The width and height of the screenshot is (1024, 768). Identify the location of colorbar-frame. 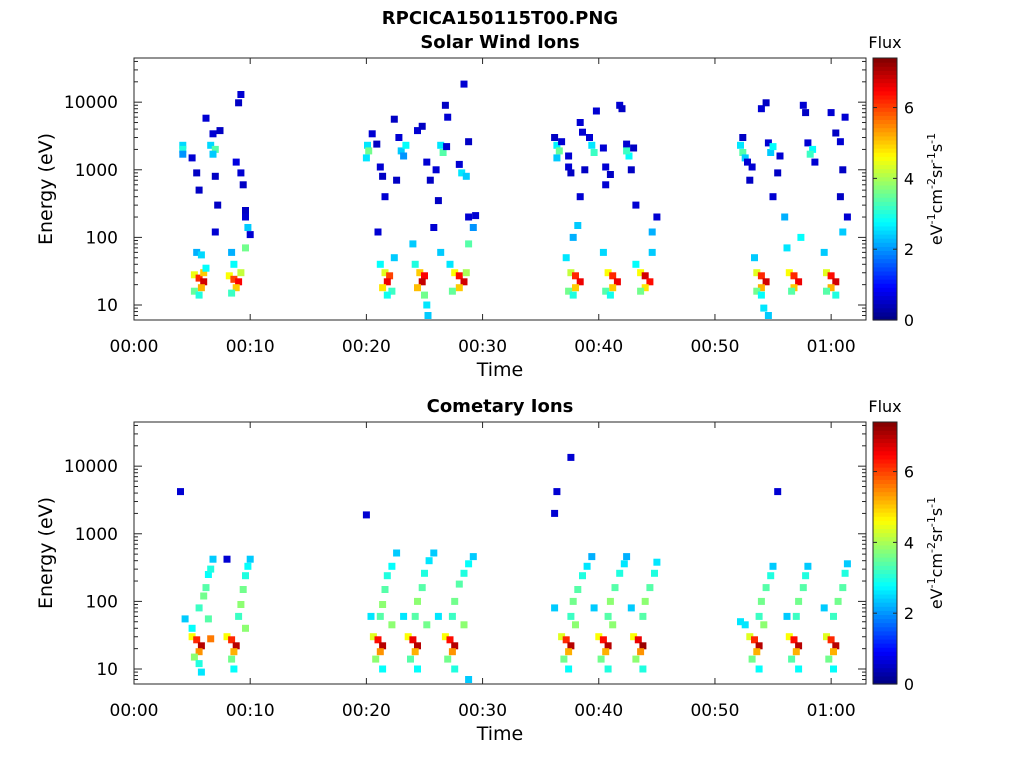
(885, 553).